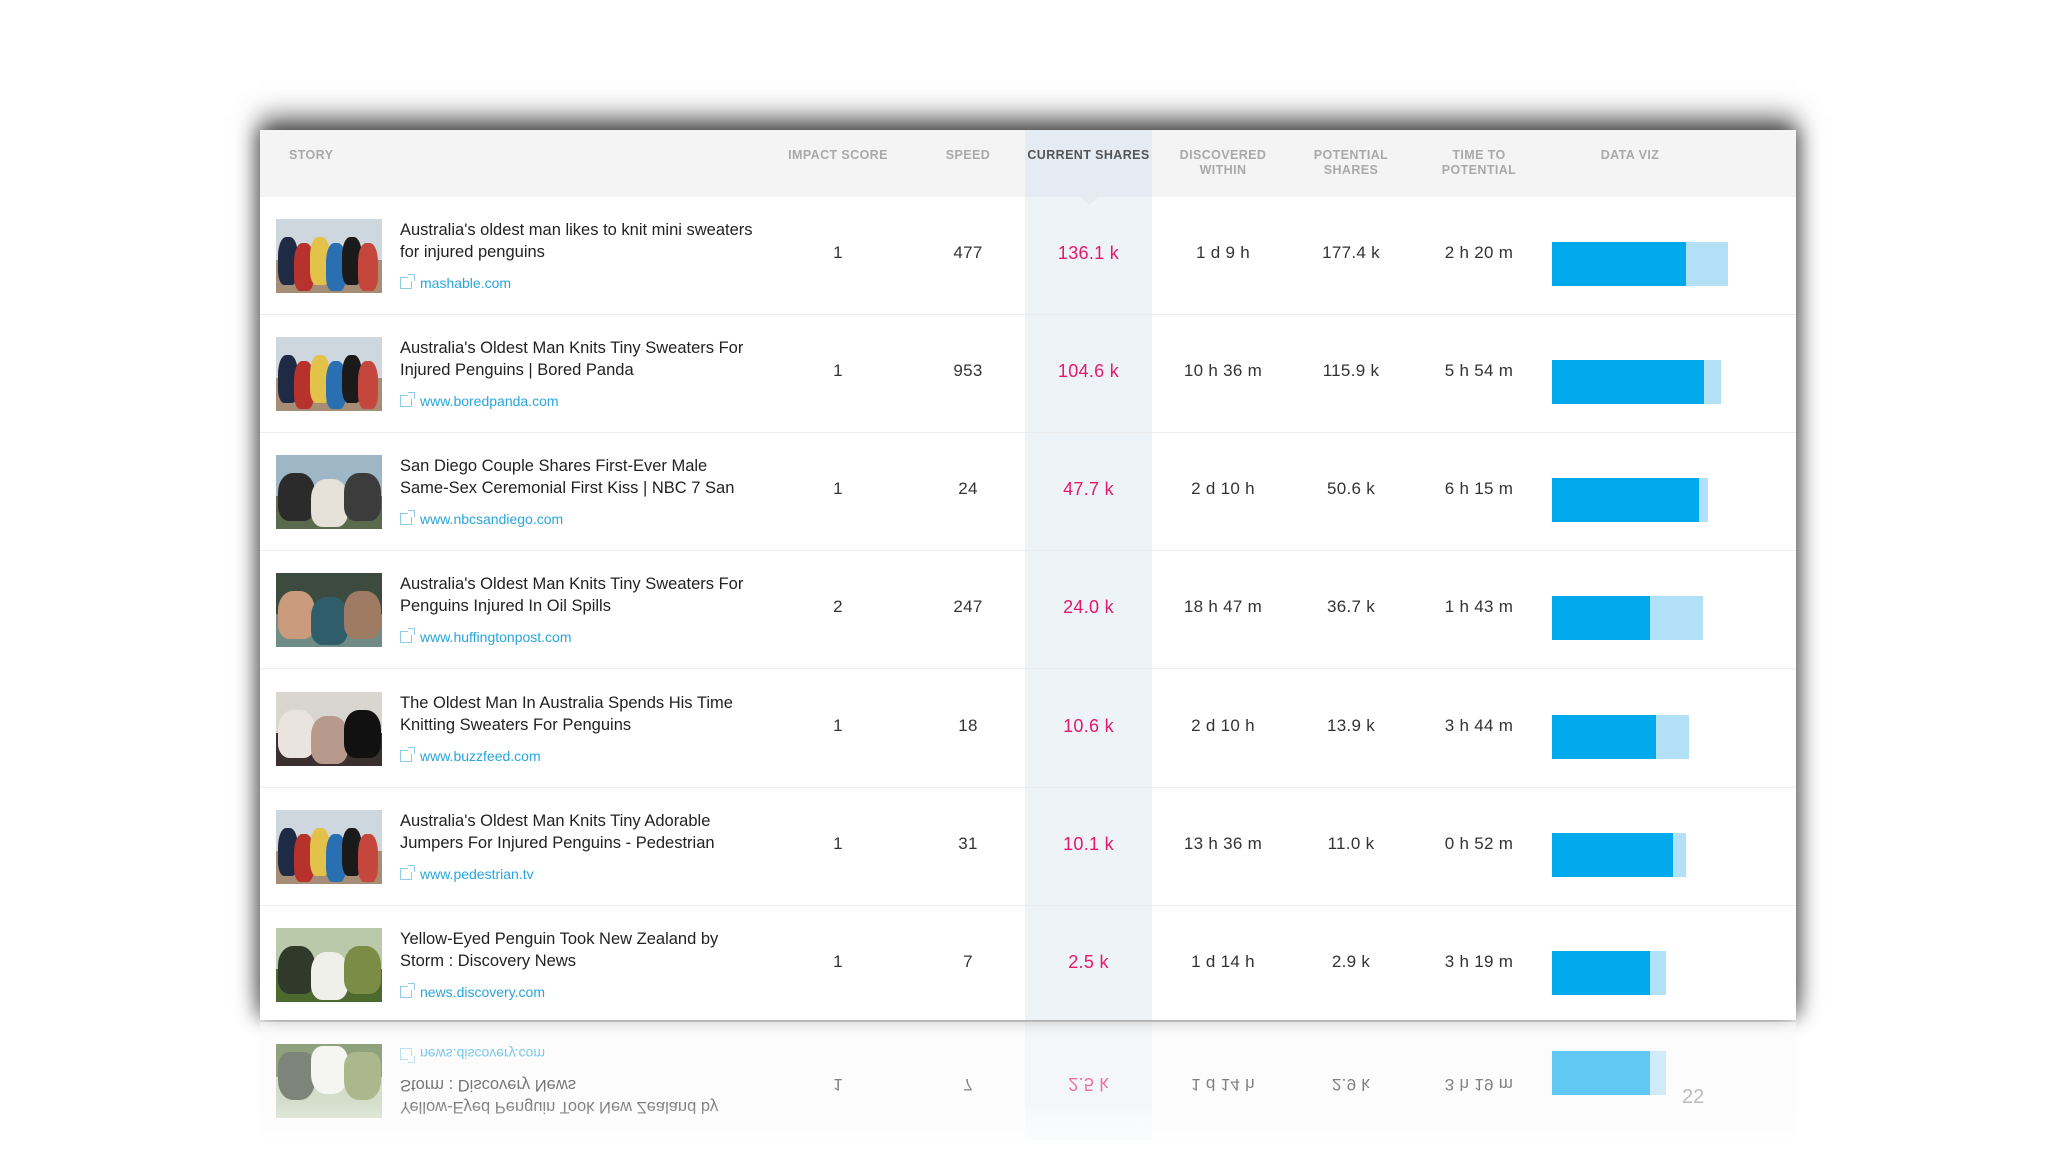 The height and width of the screenshot is (1152, 2048). What do you see at coordinates (466, 283) in the screenshot?
I see `story-source-label: mashable.com` at bounding box center [466, 283].